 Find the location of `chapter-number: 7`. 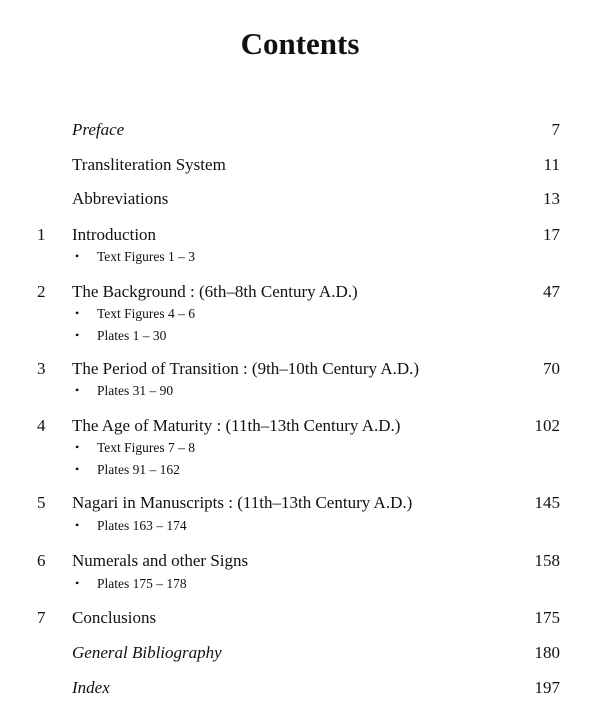

chapter-number: 7 is located at coordinates (41, 617).